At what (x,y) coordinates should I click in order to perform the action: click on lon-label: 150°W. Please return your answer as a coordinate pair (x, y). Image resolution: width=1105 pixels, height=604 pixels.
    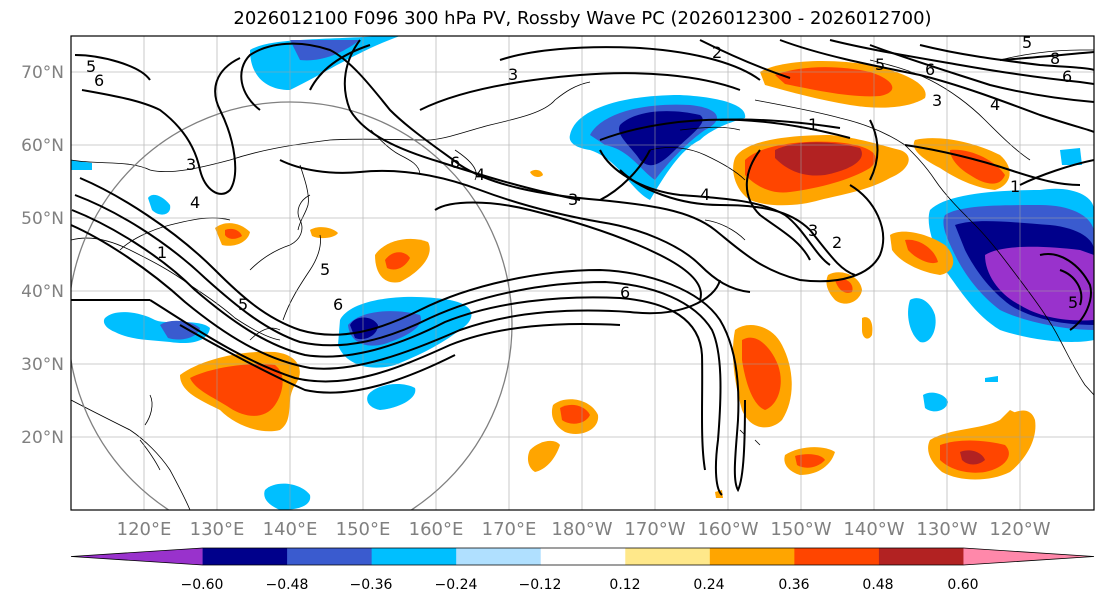
    Looking at the image, I should click on (800, 529).